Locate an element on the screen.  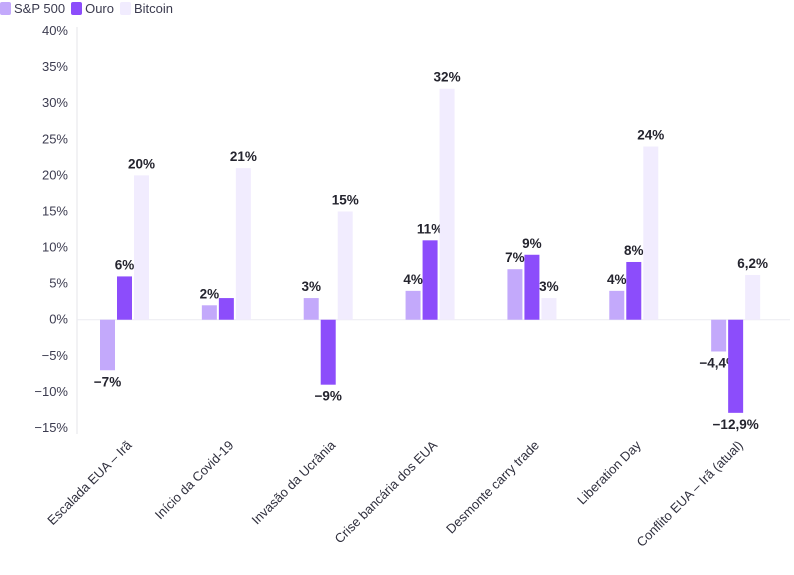
y-tick-label: 35% is located at coordinates (55, 66).